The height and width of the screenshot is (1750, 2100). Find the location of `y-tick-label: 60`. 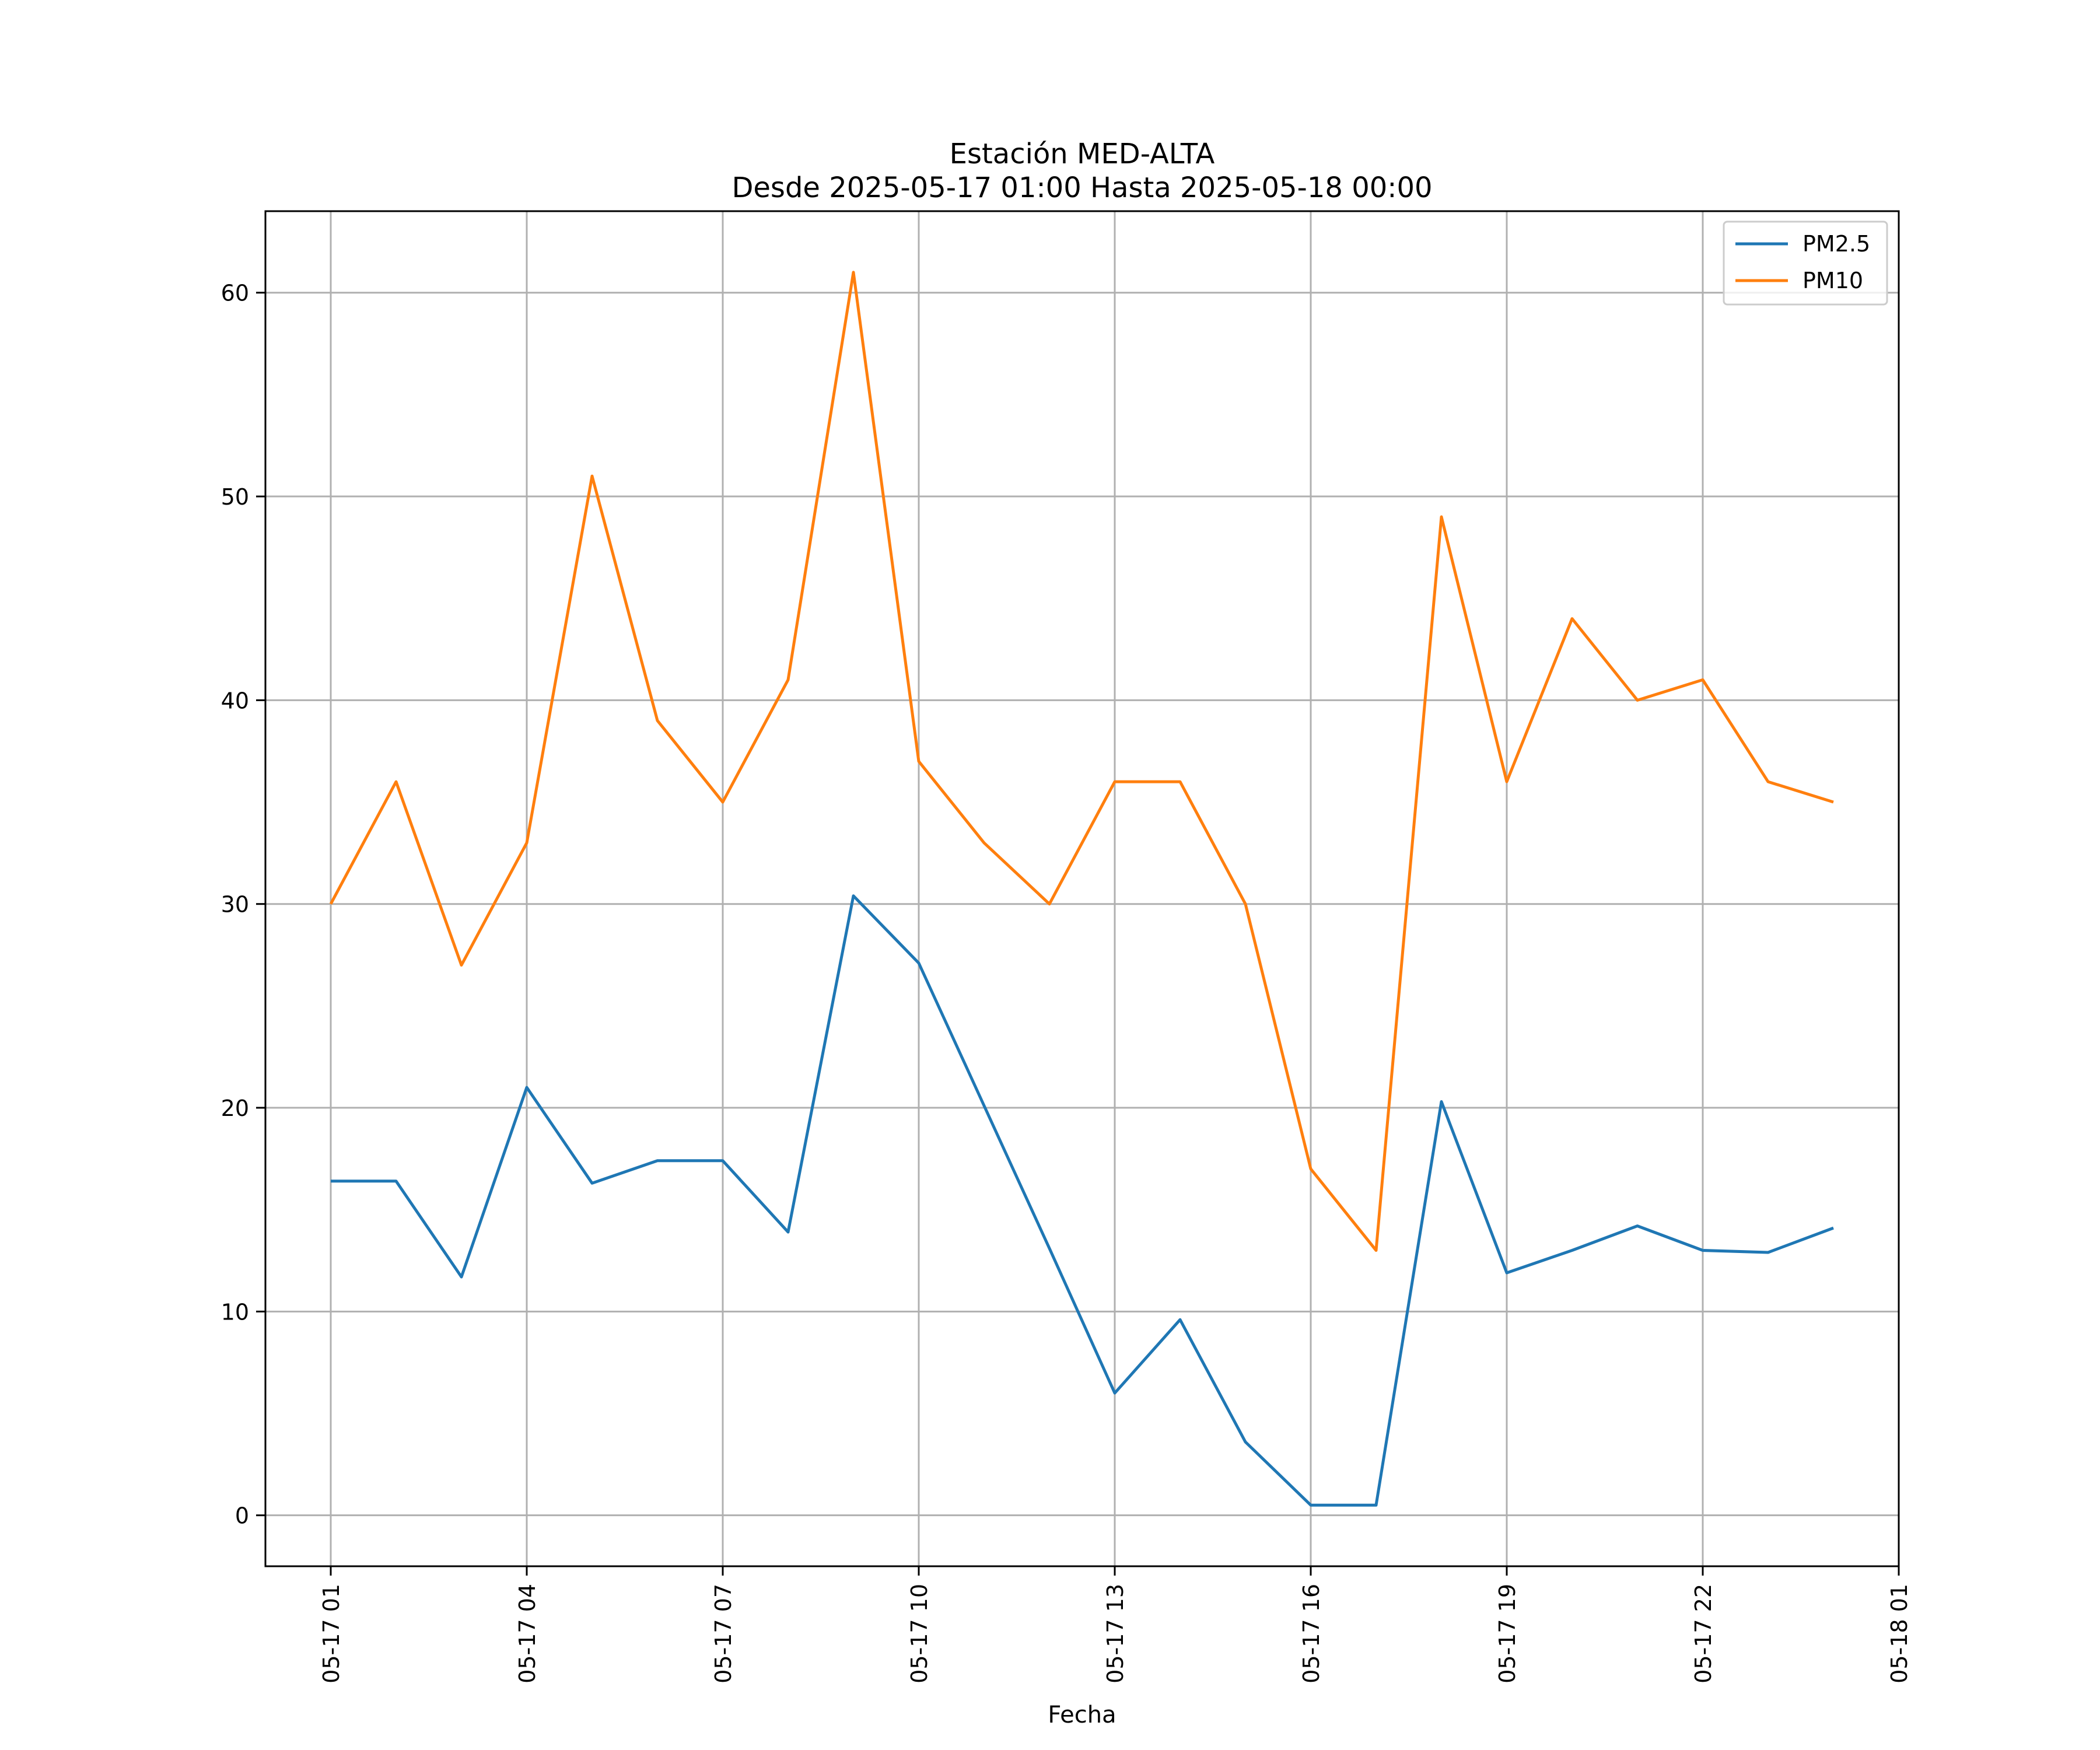

y-tick-label: 60 is located at coordinates (235, 293).